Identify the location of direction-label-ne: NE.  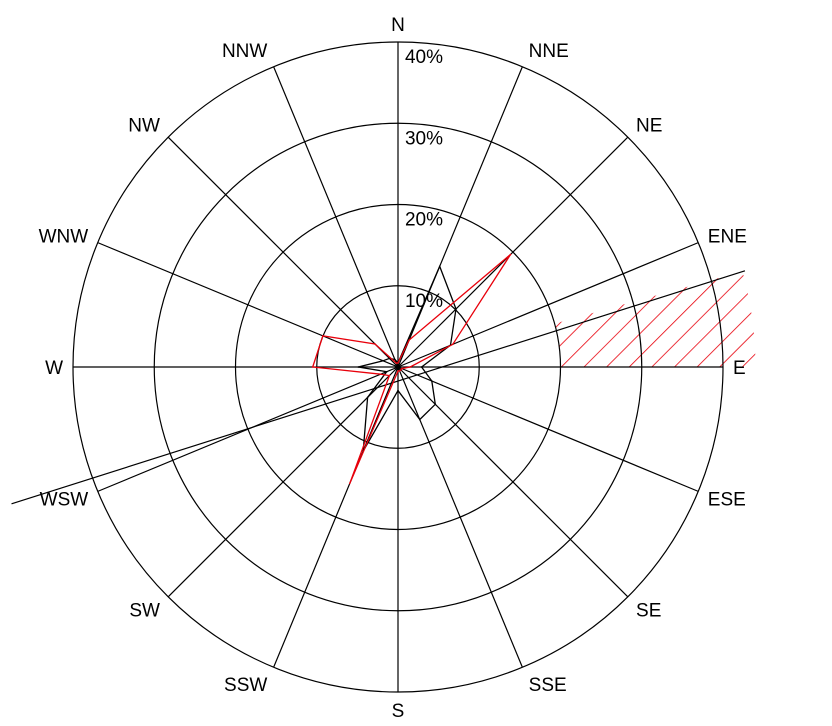
(649, 125).